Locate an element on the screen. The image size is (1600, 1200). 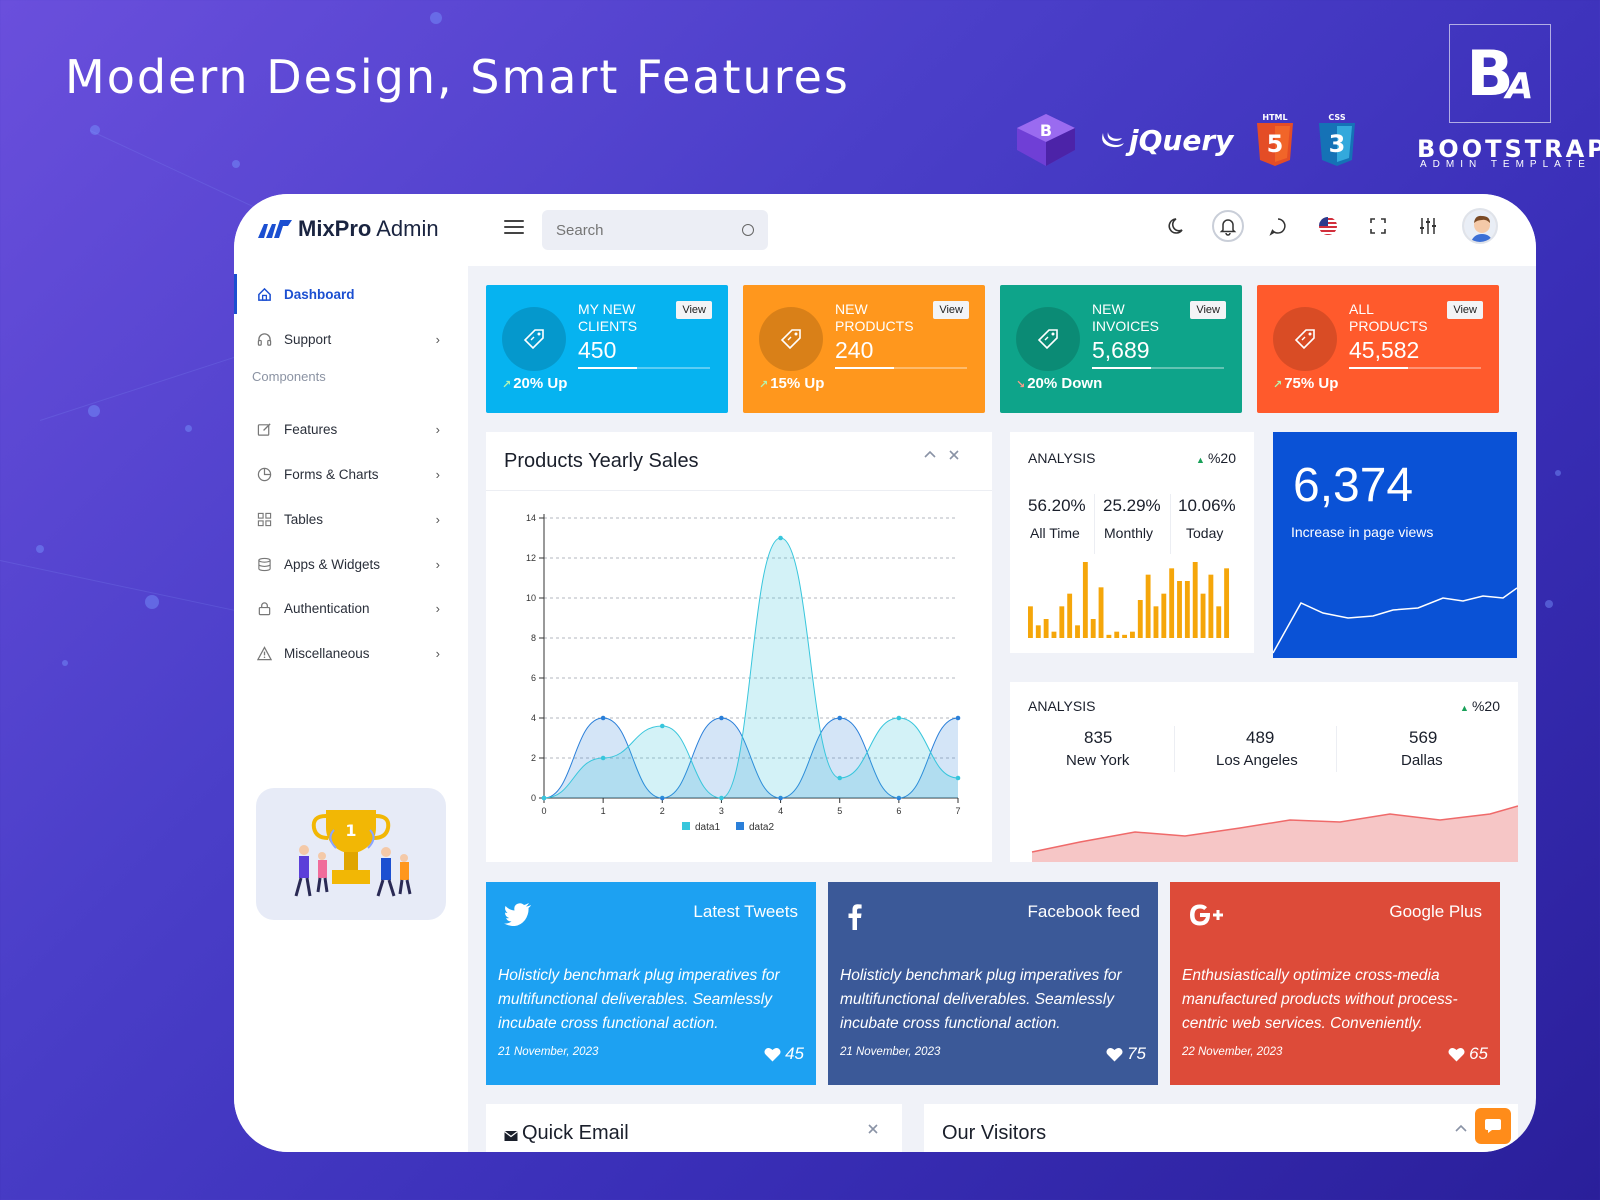
settings-button is located at coordinates (1428, 226).